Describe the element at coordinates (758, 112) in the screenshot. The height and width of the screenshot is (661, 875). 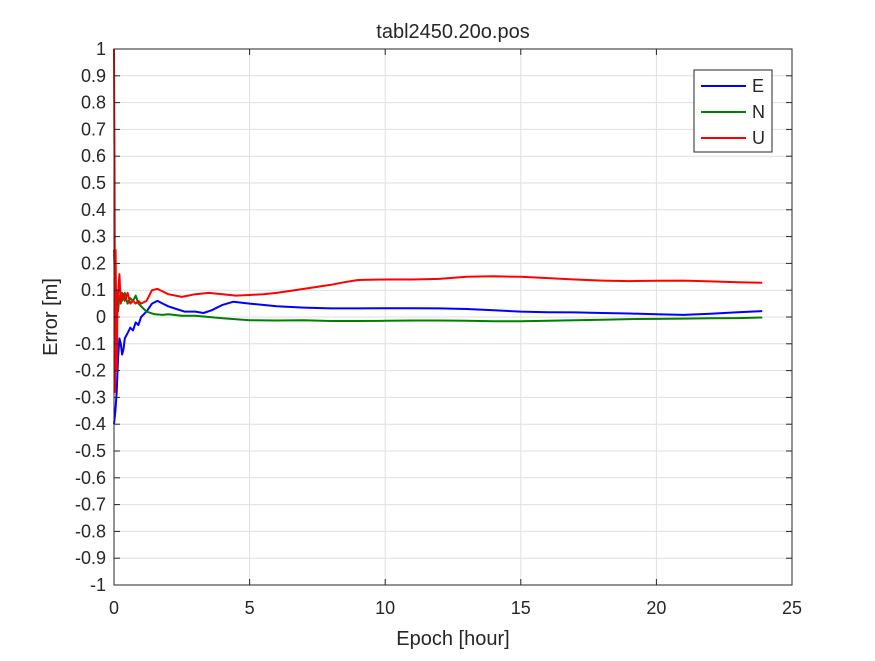
I see `legend-label-n: N` at that location.